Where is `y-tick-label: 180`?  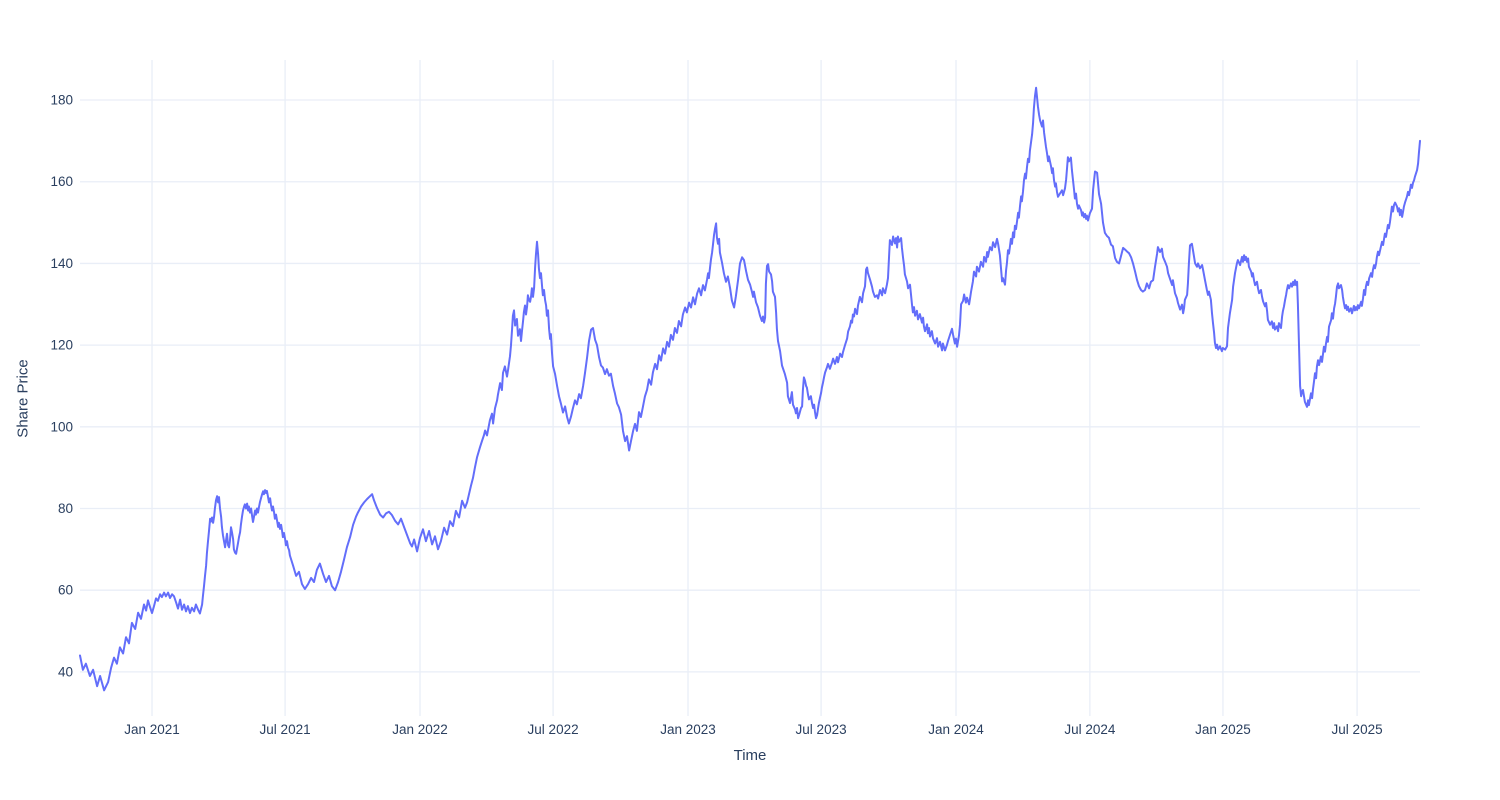
y-tick-label: 180 is located at coordinates (61, 100).